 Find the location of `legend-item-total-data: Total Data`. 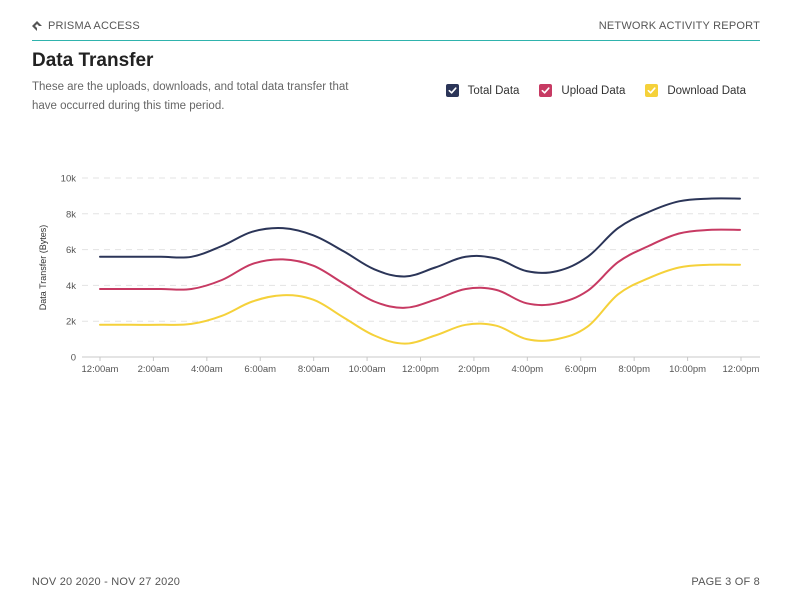

legend-item-total-data: Total Data is located at coordinates (482, 90).